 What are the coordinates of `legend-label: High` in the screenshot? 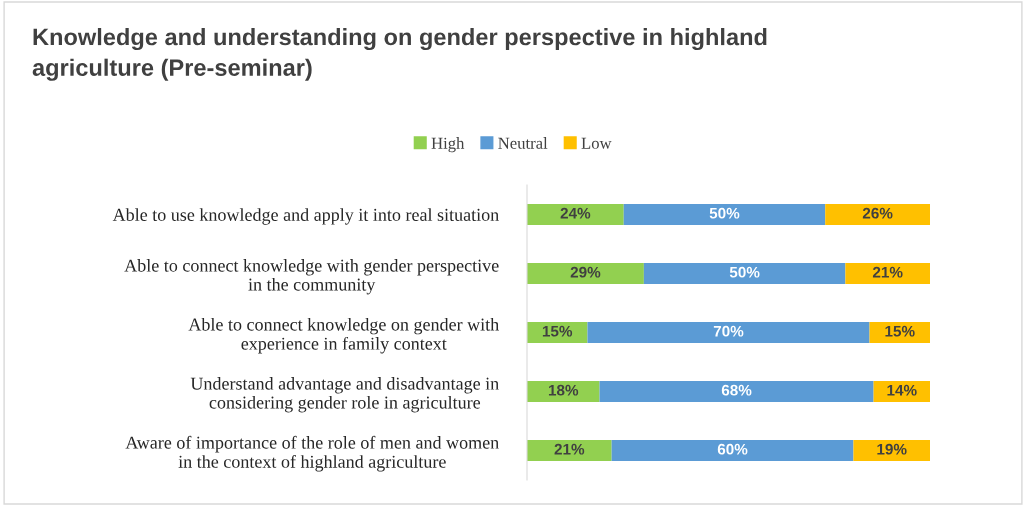 It's located at (448, 145).